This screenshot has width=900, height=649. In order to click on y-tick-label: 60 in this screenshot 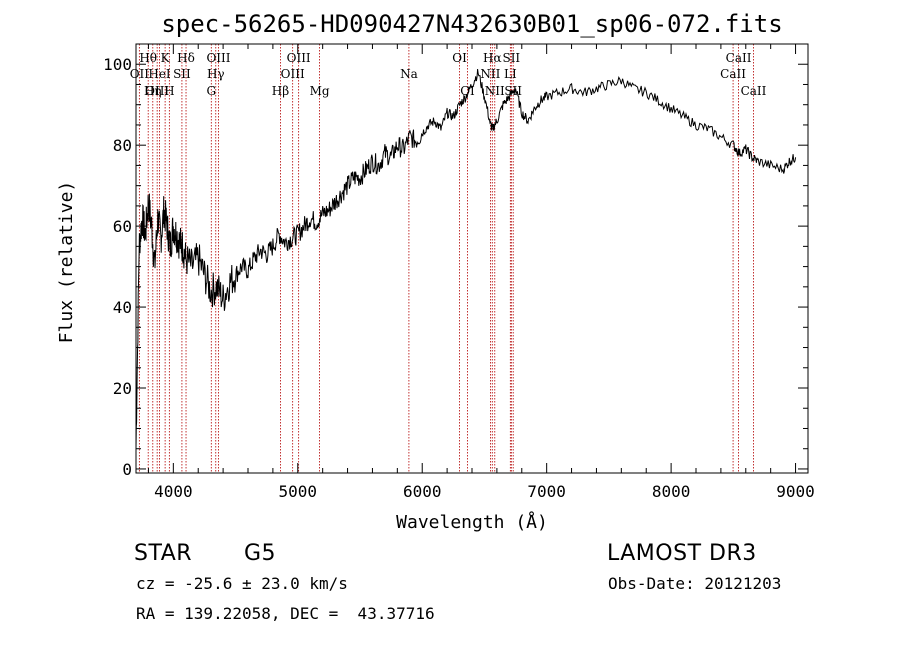, I will do `click(122, 226)`.